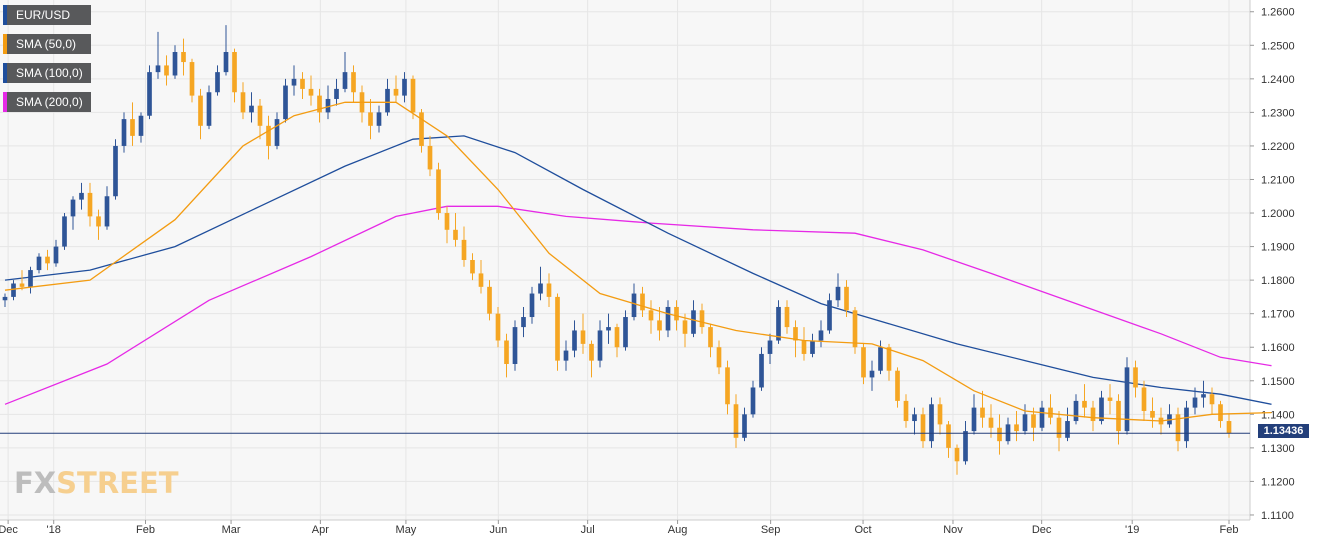 This screenshot has width=1323, height=541. Describe the element at coordinates (1042, 530) in the screenshot. I see `x-tick-label: Dec` at that location.